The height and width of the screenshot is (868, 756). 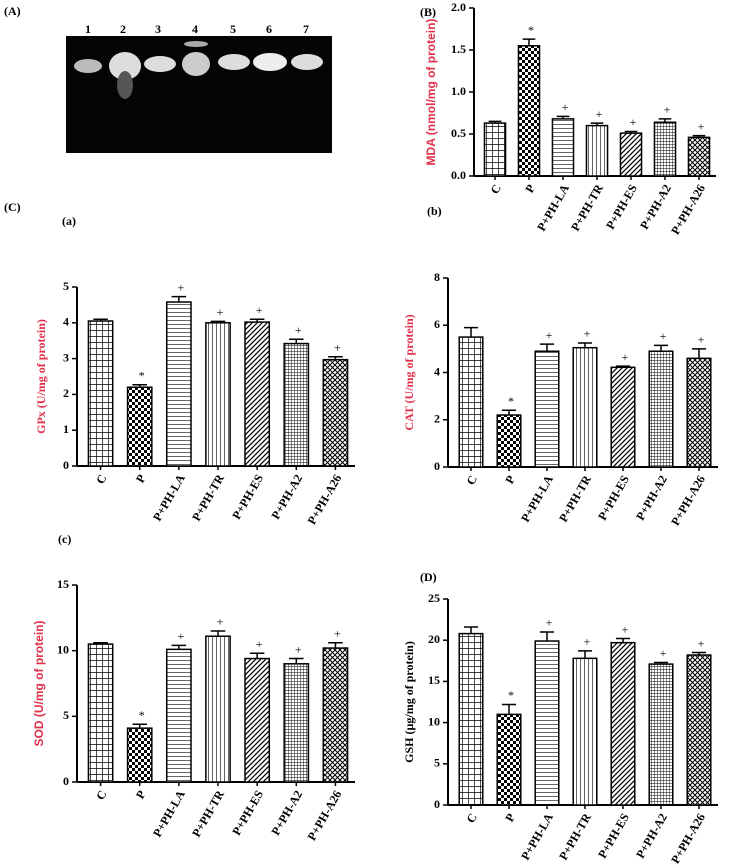 What do you see at coordinates (158, 29) in the screenshot?
I see `lane-label: 3` at bounding box center [158, 29].